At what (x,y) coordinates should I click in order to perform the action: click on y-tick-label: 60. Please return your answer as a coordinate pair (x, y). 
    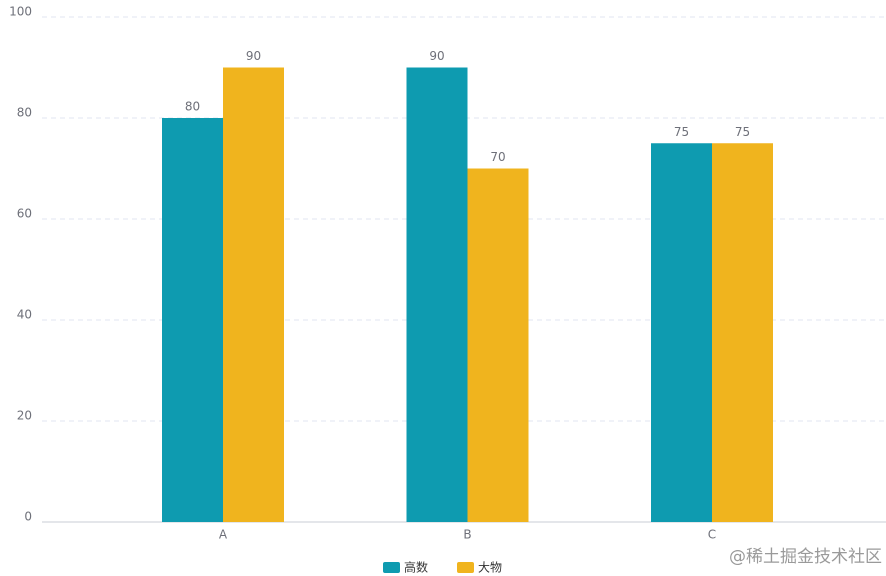
    Looking at the image, I should click on (24, 214).